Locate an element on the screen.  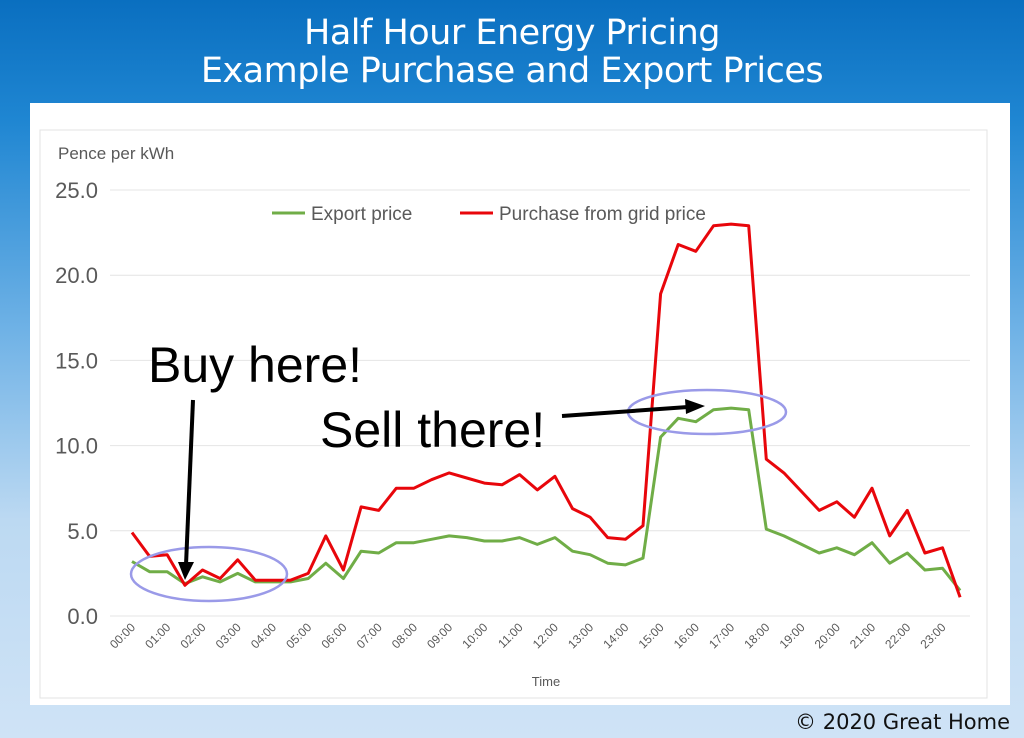
sell-there-label: Sell there! is located at coordinates (432, 430).